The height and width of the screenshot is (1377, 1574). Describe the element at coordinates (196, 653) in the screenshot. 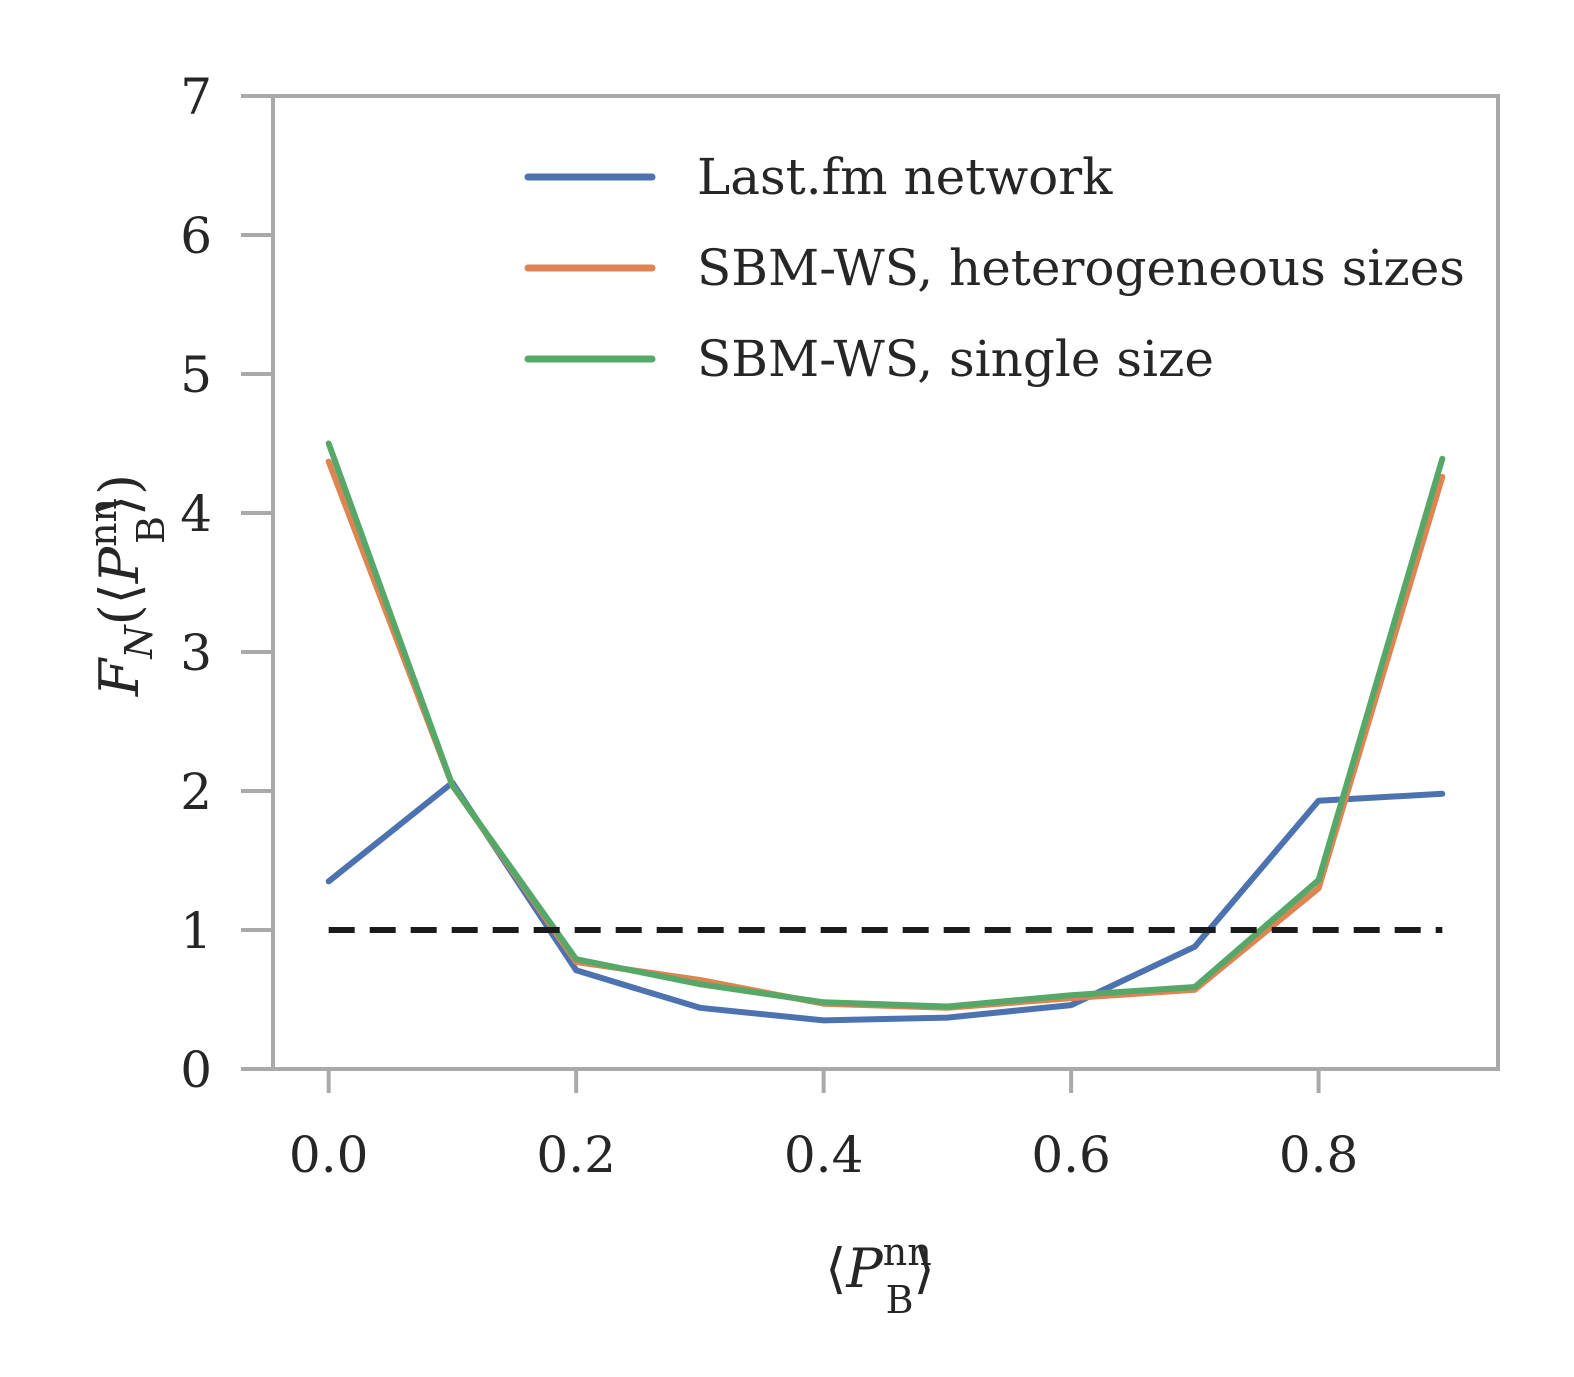

I see `y-tick-label: 3` at that location.